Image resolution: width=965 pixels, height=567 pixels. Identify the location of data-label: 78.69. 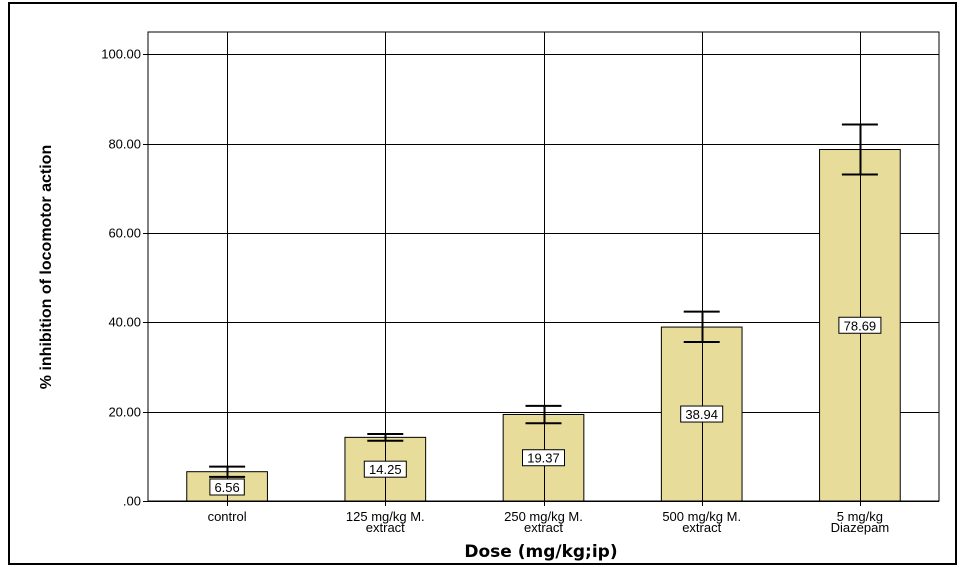
(860, 325).